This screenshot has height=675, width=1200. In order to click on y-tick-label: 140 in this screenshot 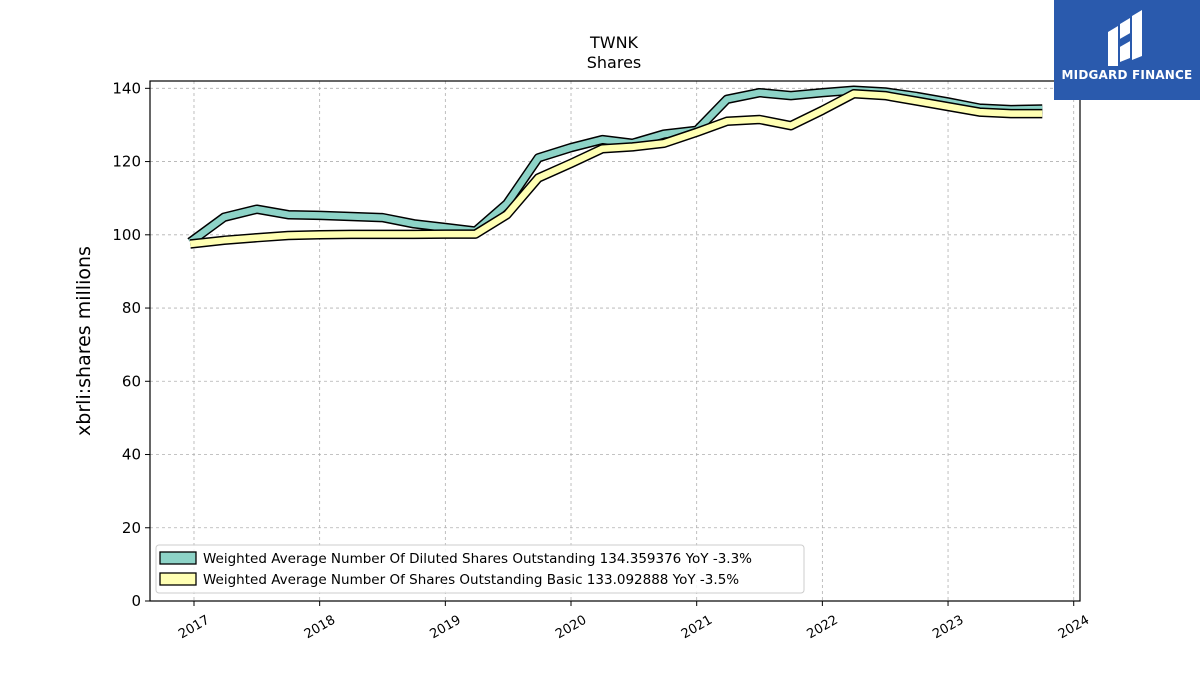, I will do `click(126, 88)`.